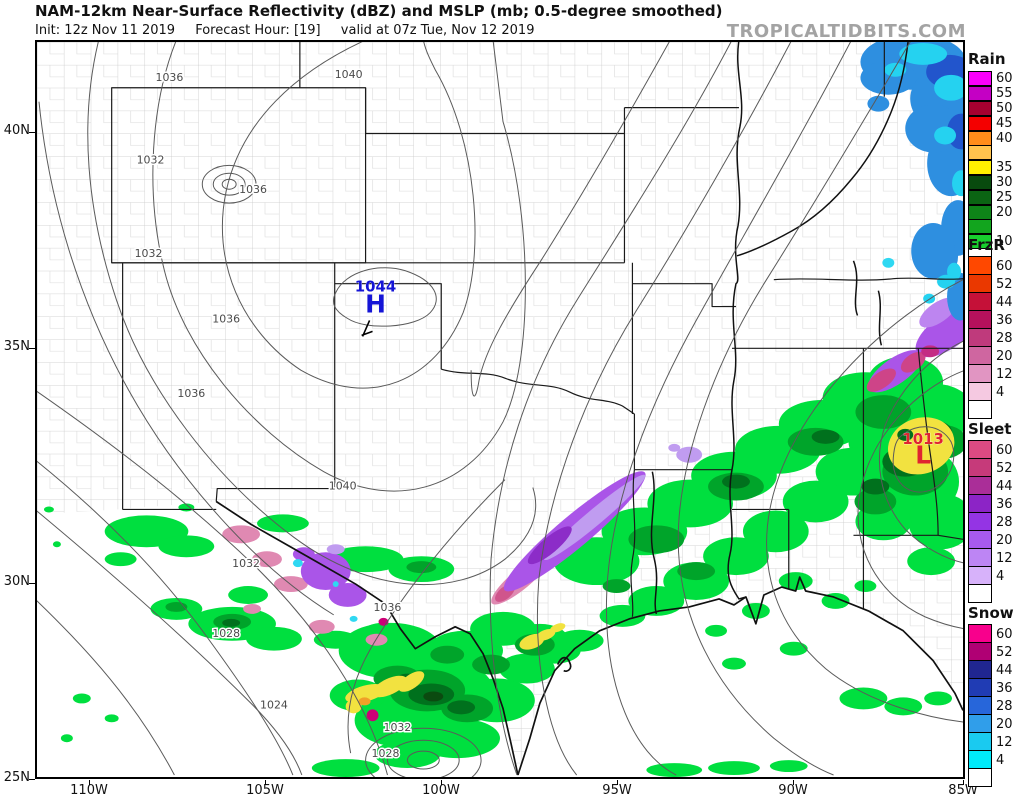  What do you see at coordinates (1004, 138) in the screenshot?
I see `legend-value: 40` at bounding box center [1004, 138].